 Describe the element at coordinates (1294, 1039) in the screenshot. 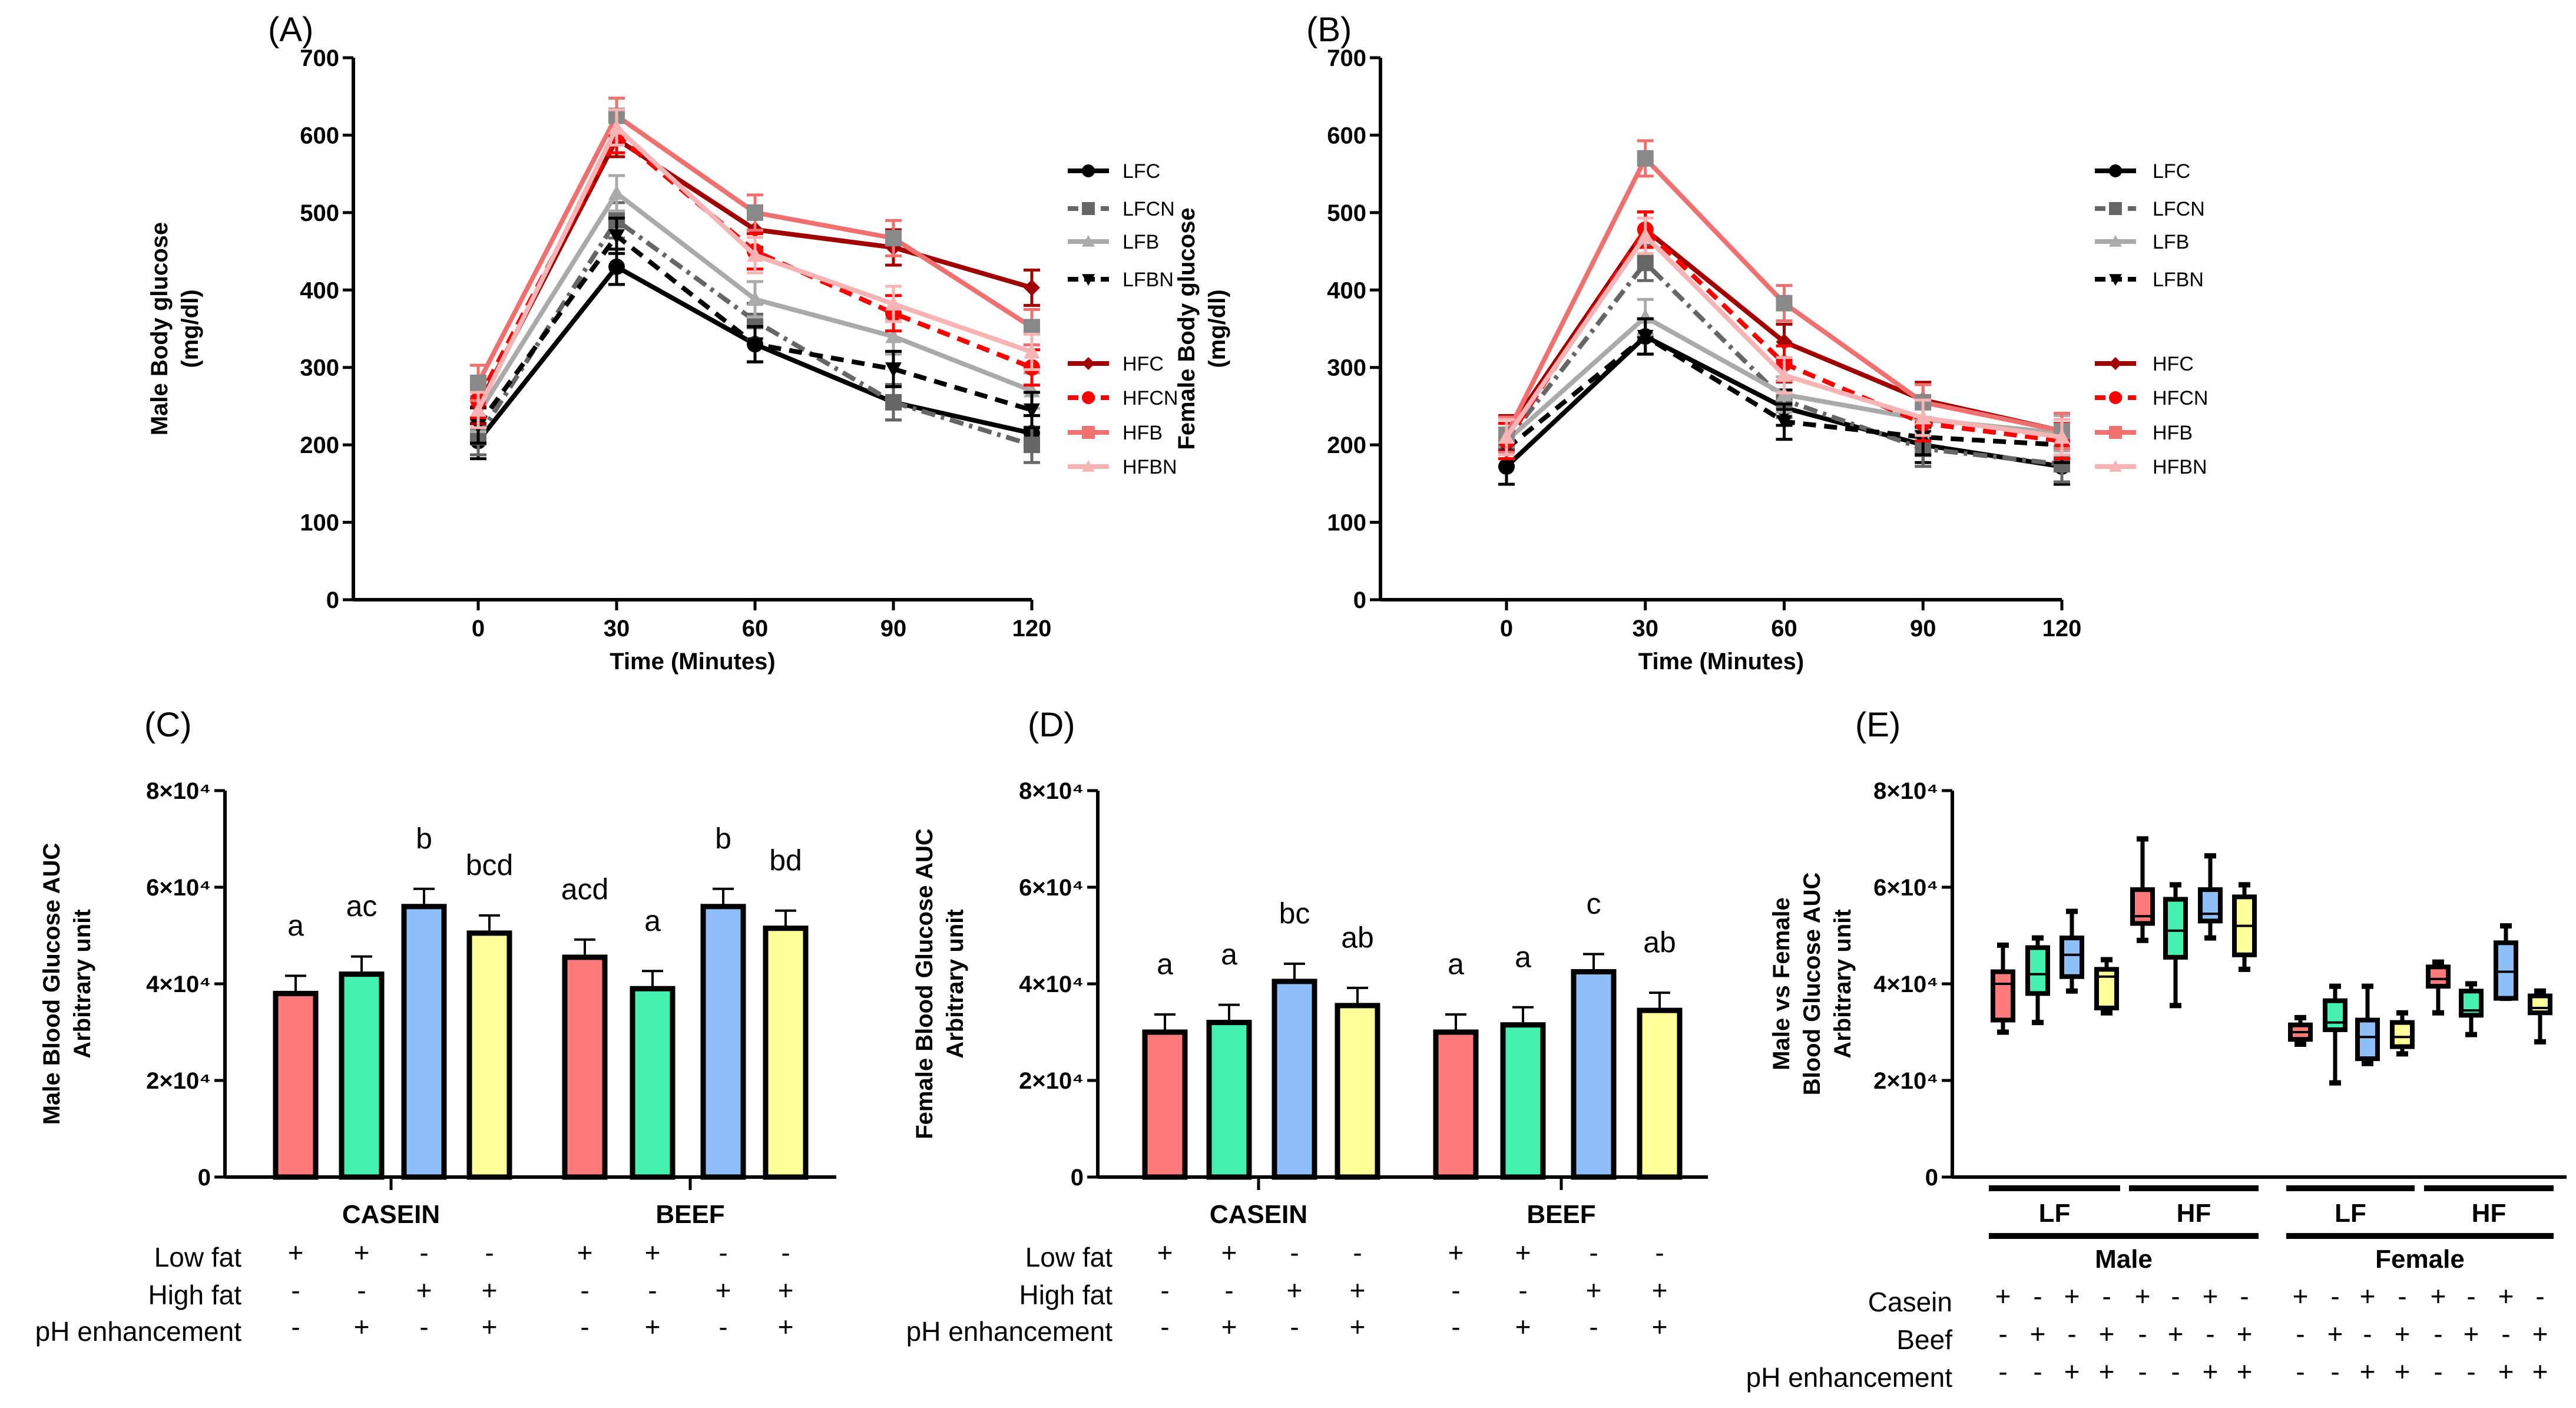

I see `bar: bc` at that location.